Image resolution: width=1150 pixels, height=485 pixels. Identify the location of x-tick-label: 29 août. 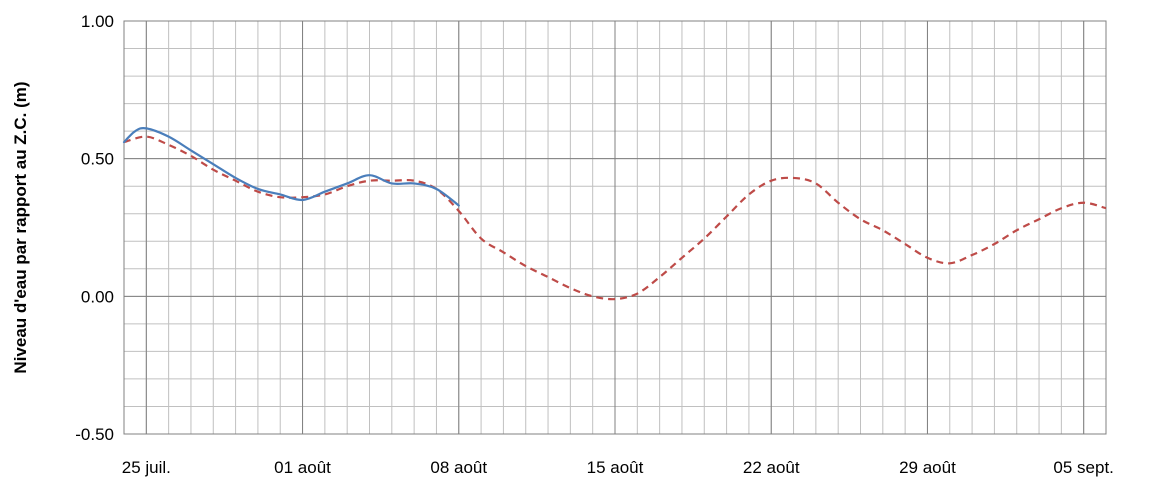
(927, 467).